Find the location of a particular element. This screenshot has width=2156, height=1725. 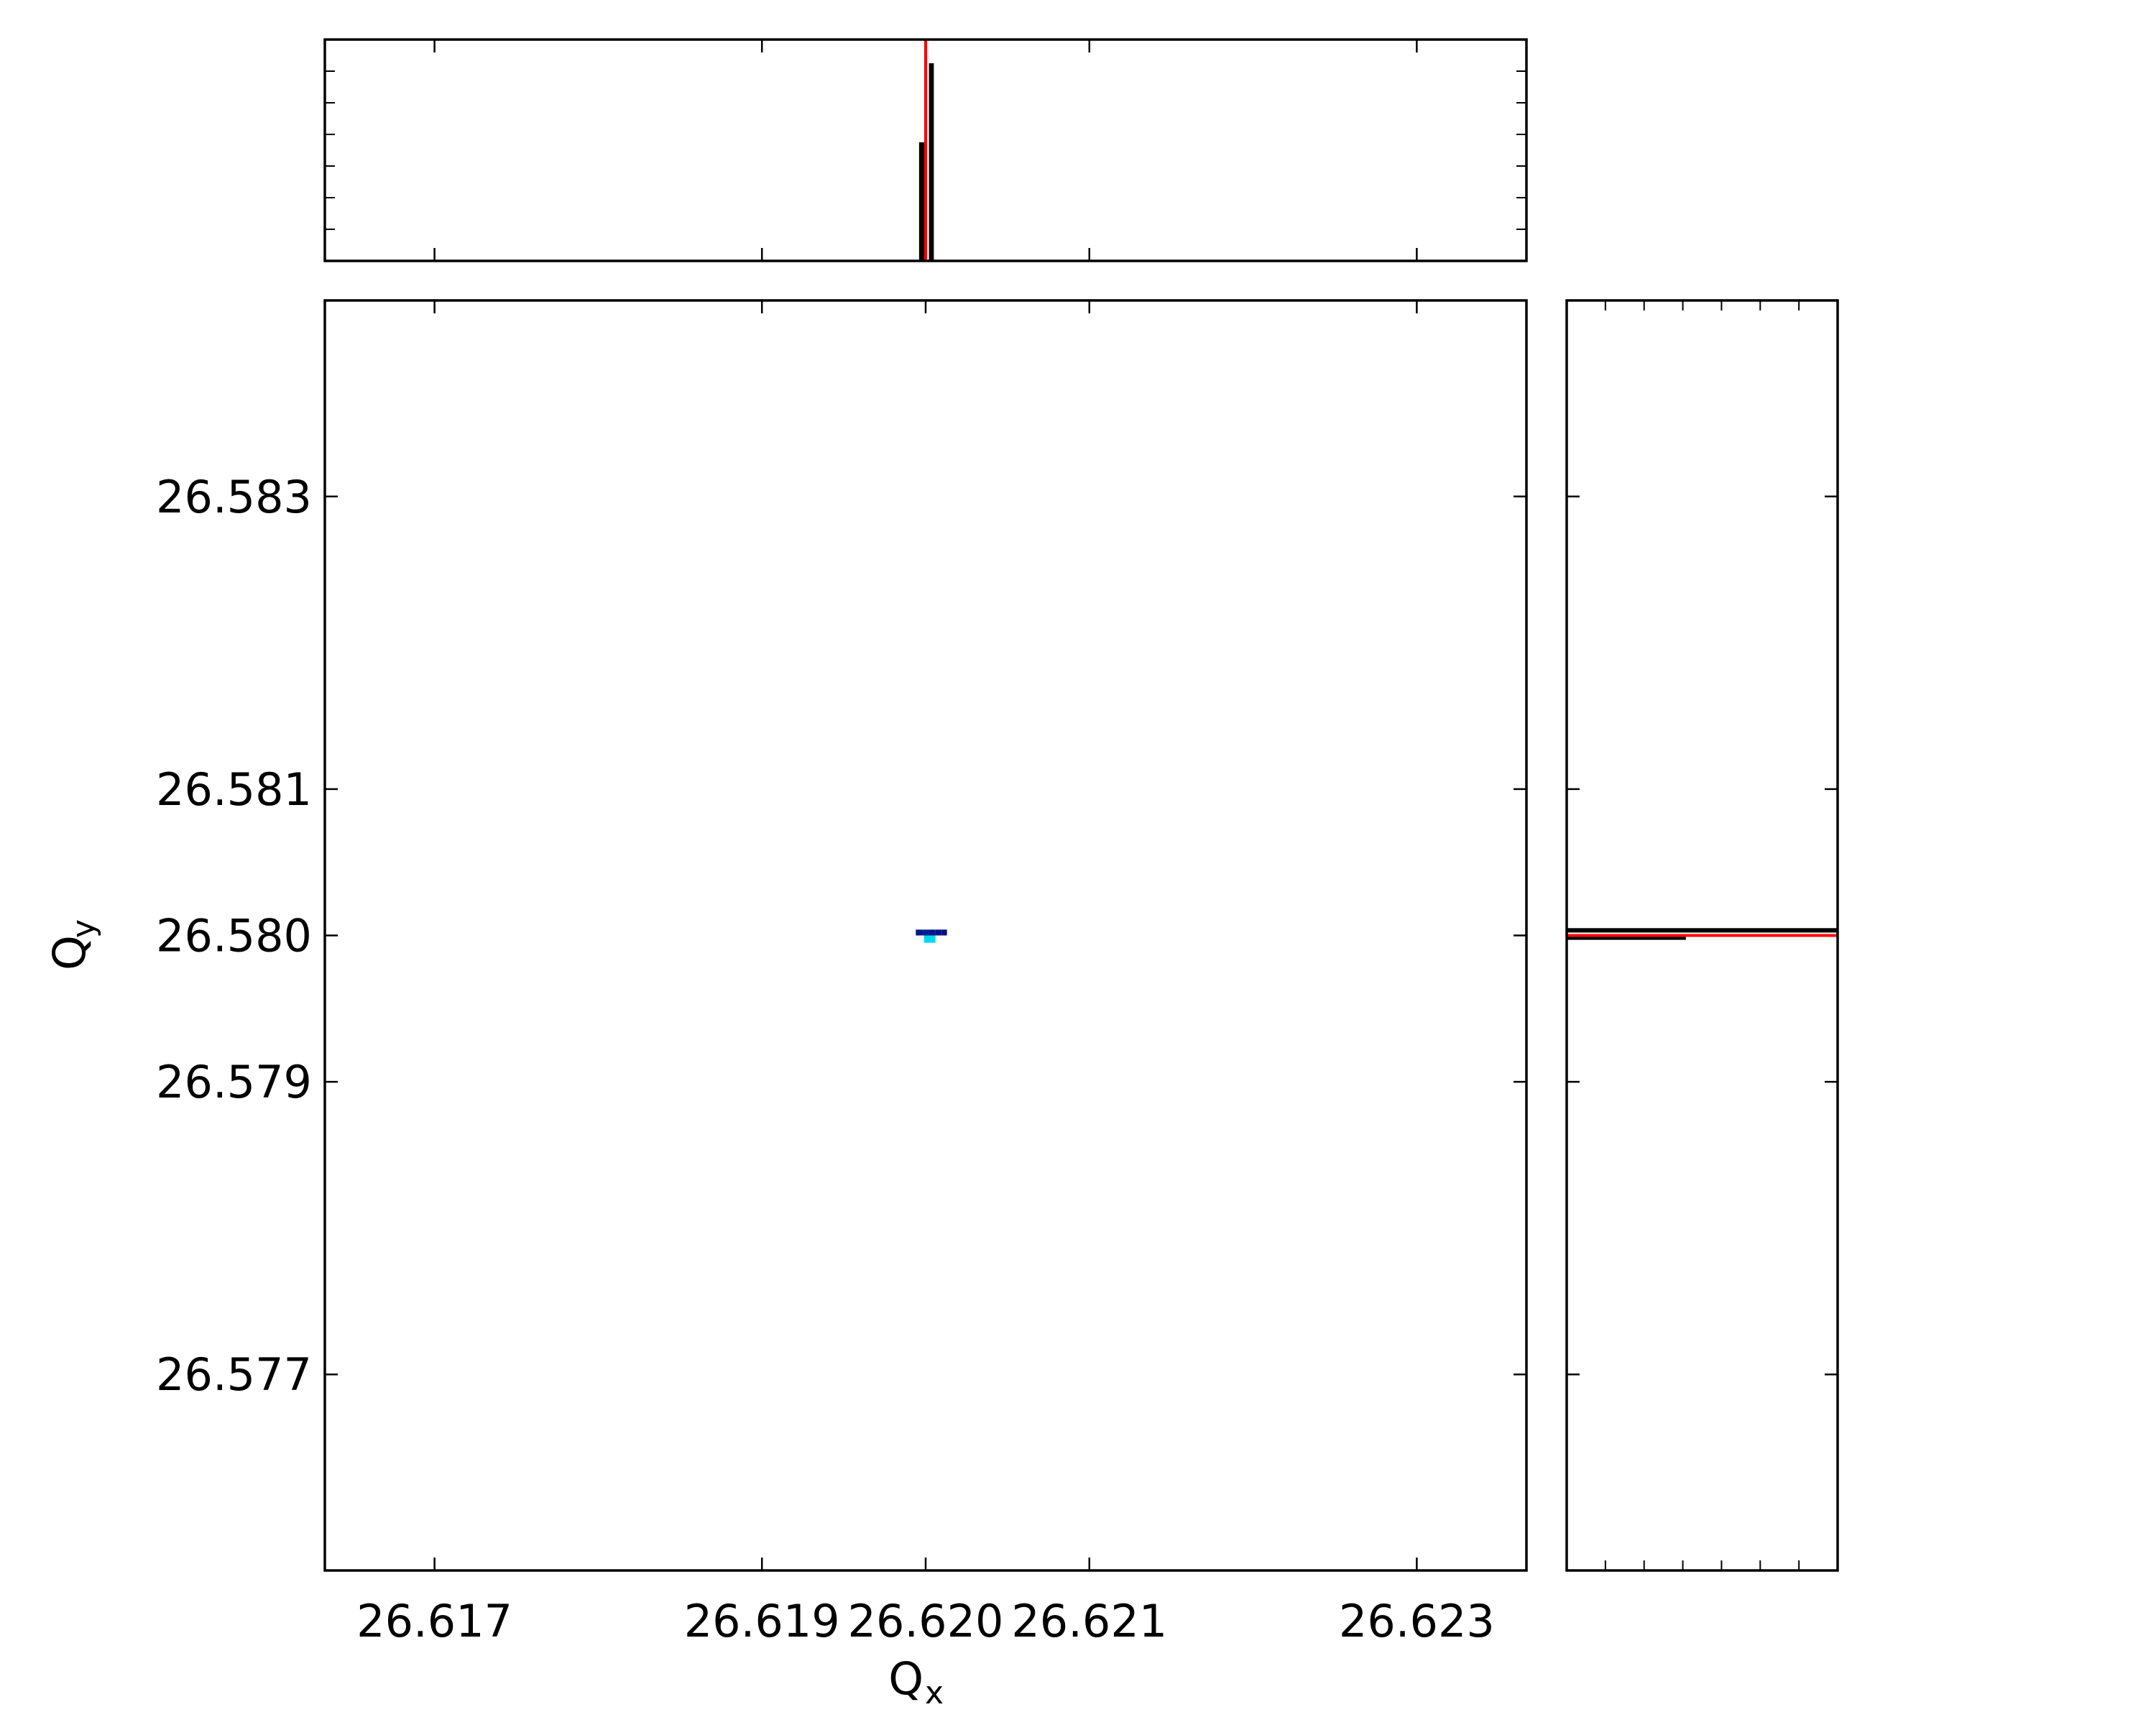

right-histogram-frame is located at coordinates (1702, 935).